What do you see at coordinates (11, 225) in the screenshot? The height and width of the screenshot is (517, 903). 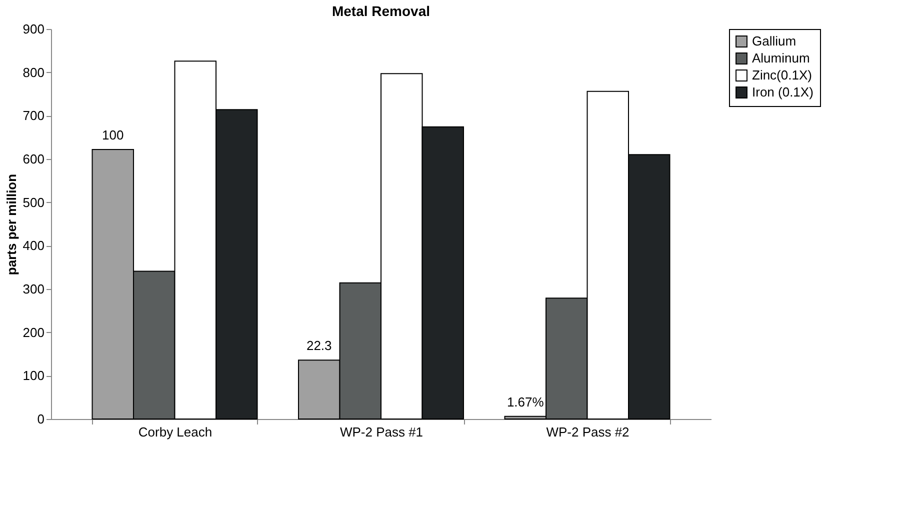 I see `y-axis-title: parts per million` at bounding box center [11, 225].